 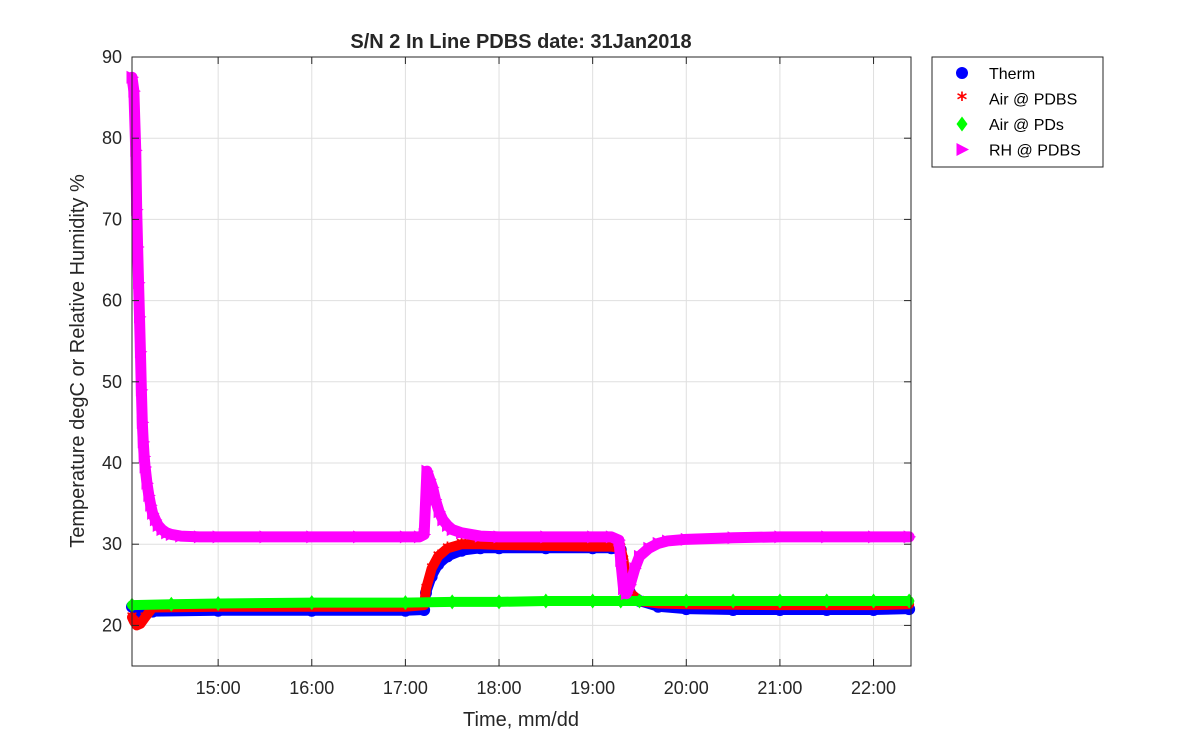 I want to click on y-tick-label: 30, so click(x=112, y=544).